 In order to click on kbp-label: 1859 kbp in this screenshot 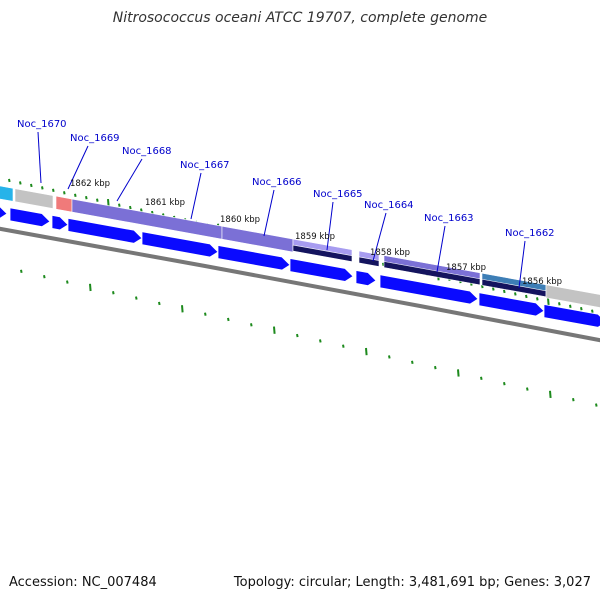, I will do `click(315, 237)`.